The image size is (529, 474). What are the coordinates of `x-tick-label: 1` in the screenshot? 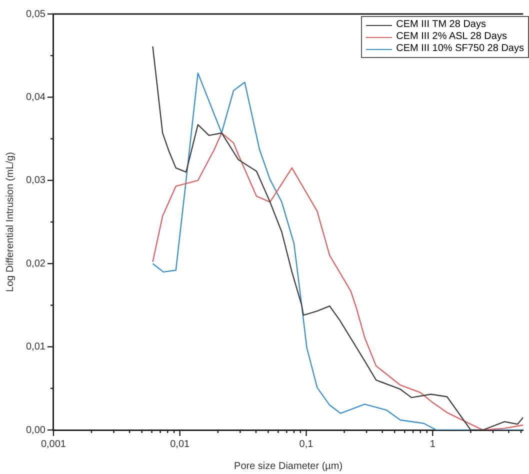 It's located at (433, 444).